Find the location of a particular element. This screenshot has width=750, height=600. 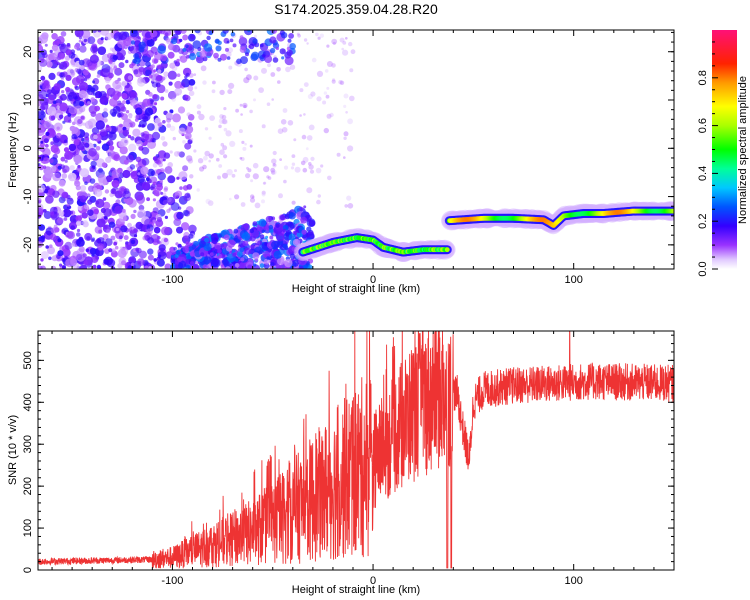

y-tick-label: 20 is located at coordinates (28, 52).